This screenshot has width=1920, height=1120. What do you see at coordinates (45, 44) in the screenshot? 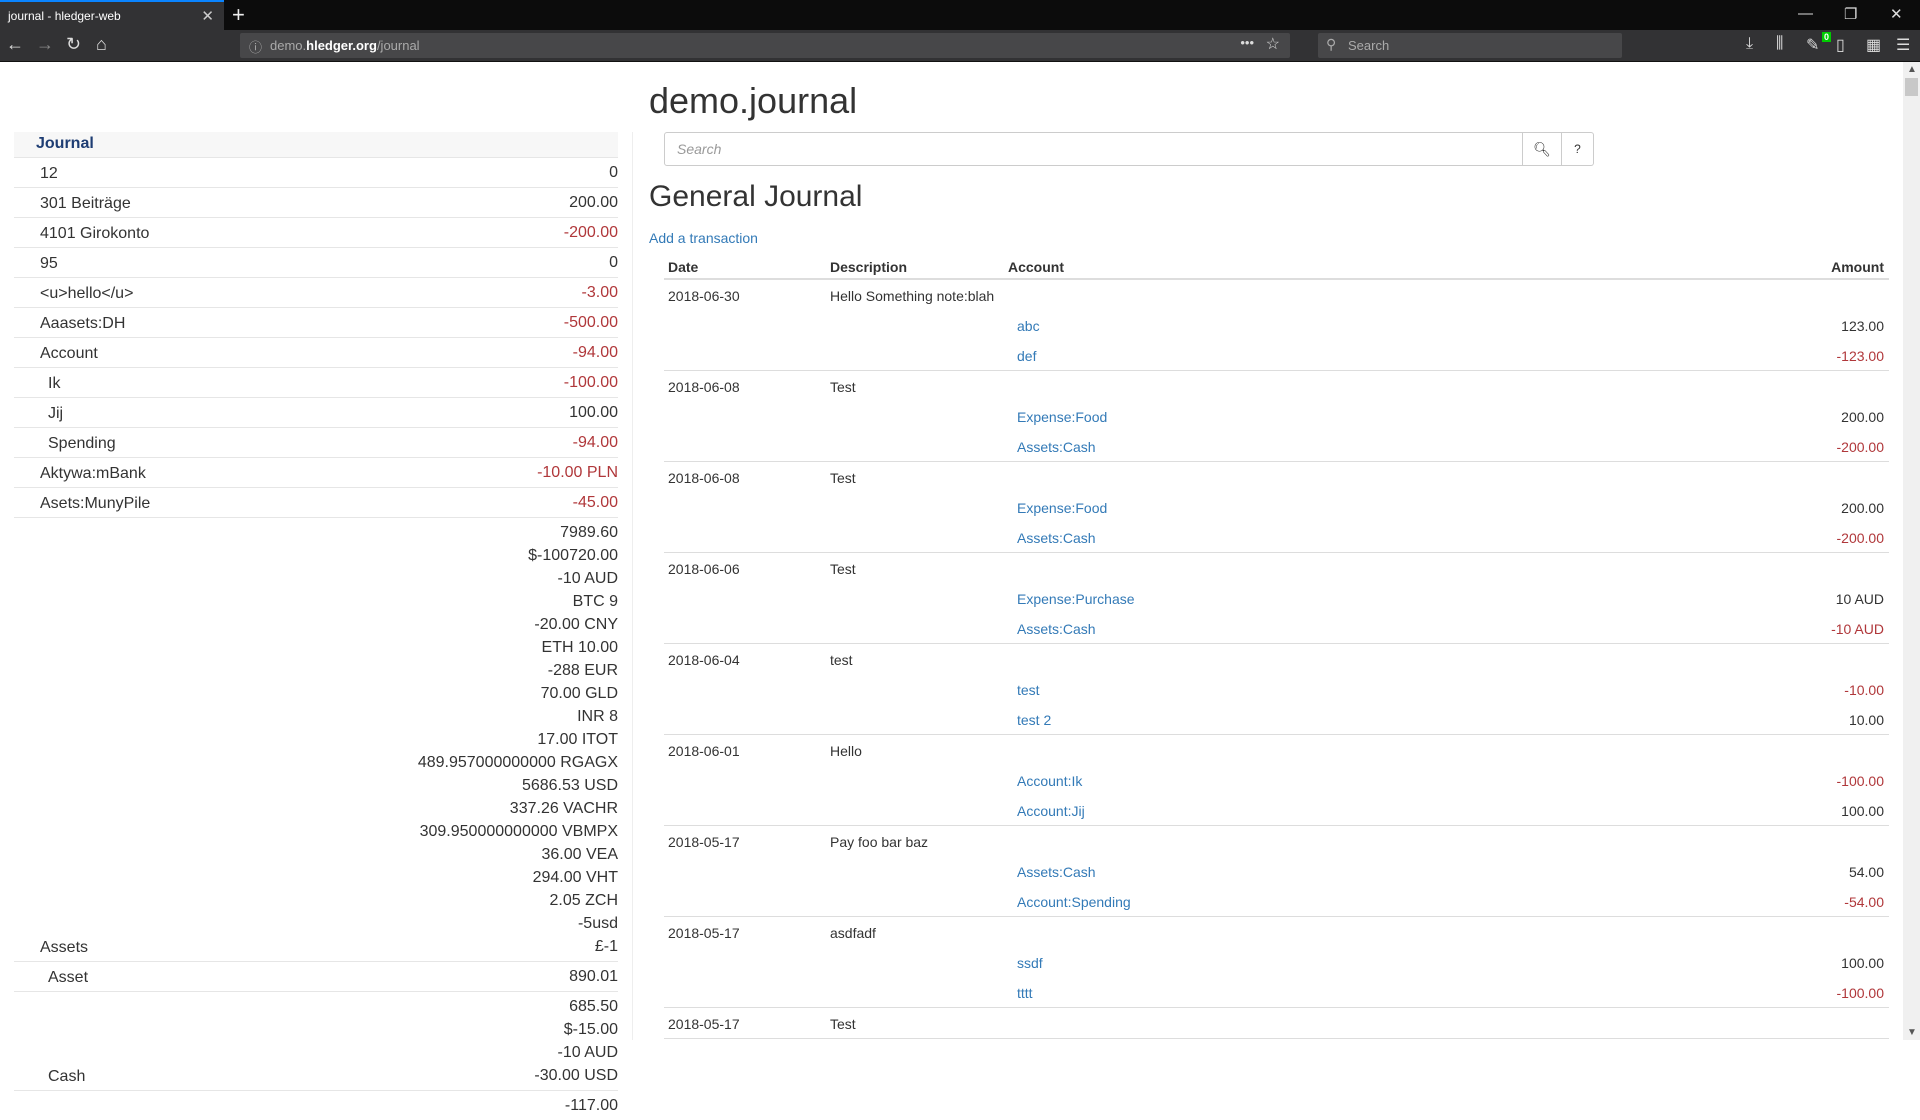
I see `forward-icon: →` at bounding box center [45, 44].